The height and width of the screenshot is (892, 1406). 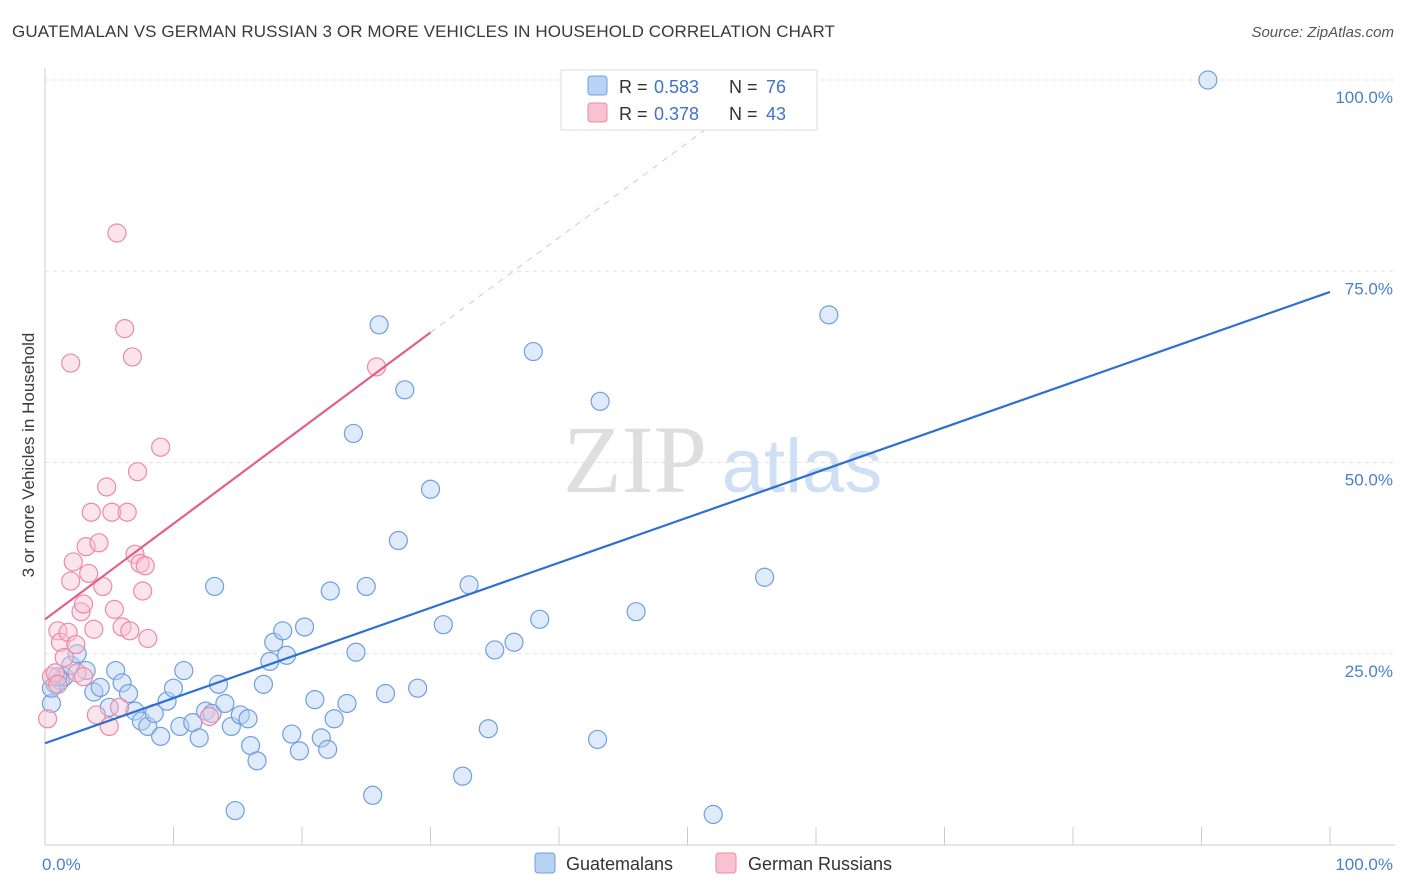 What do you see at coordinates (1364, 97) in the screenshot?
I see `y-tick-label: 100.0%` at bounding box center [1364, 97].